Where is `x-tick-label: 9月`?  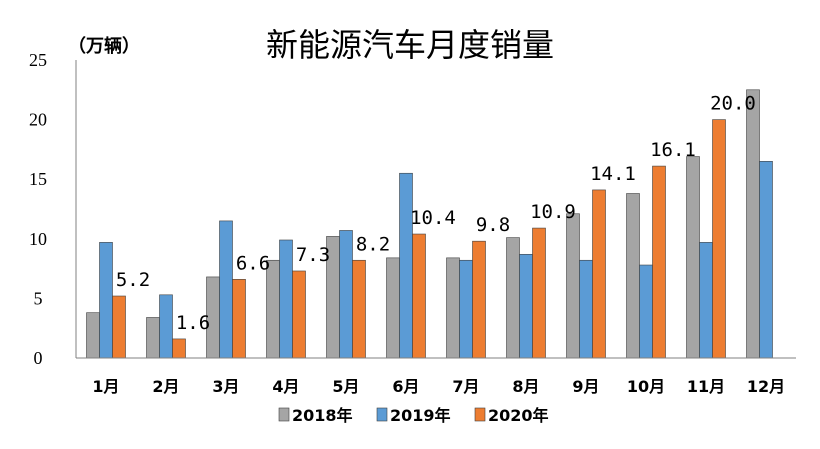 x-tick-label: 9月 is located at coordinates (585, 386).